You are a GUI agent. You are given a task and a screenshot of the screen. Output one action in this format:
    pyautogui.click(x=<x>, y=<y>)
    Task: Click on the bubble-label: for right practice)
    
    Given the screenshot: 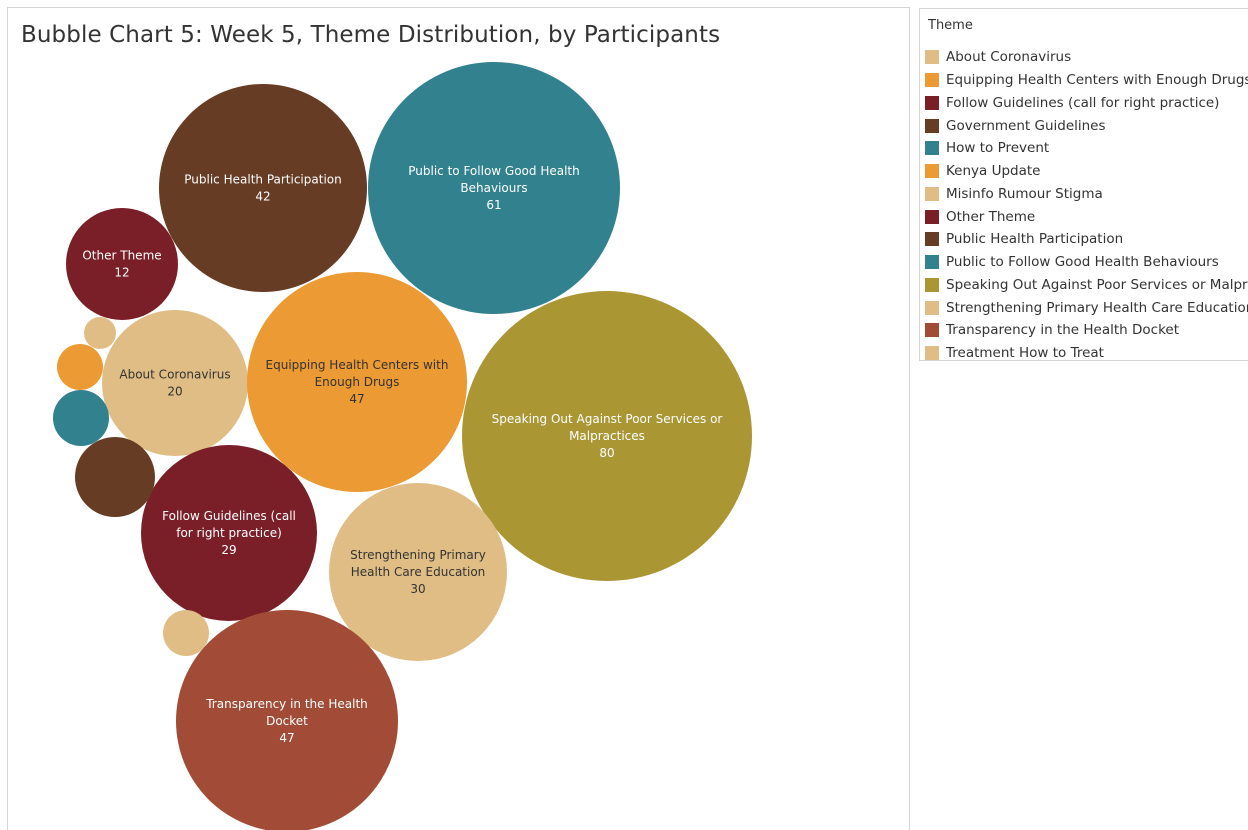 What is the action you would take?
    pyautogui.click(x=229, y=533)
    